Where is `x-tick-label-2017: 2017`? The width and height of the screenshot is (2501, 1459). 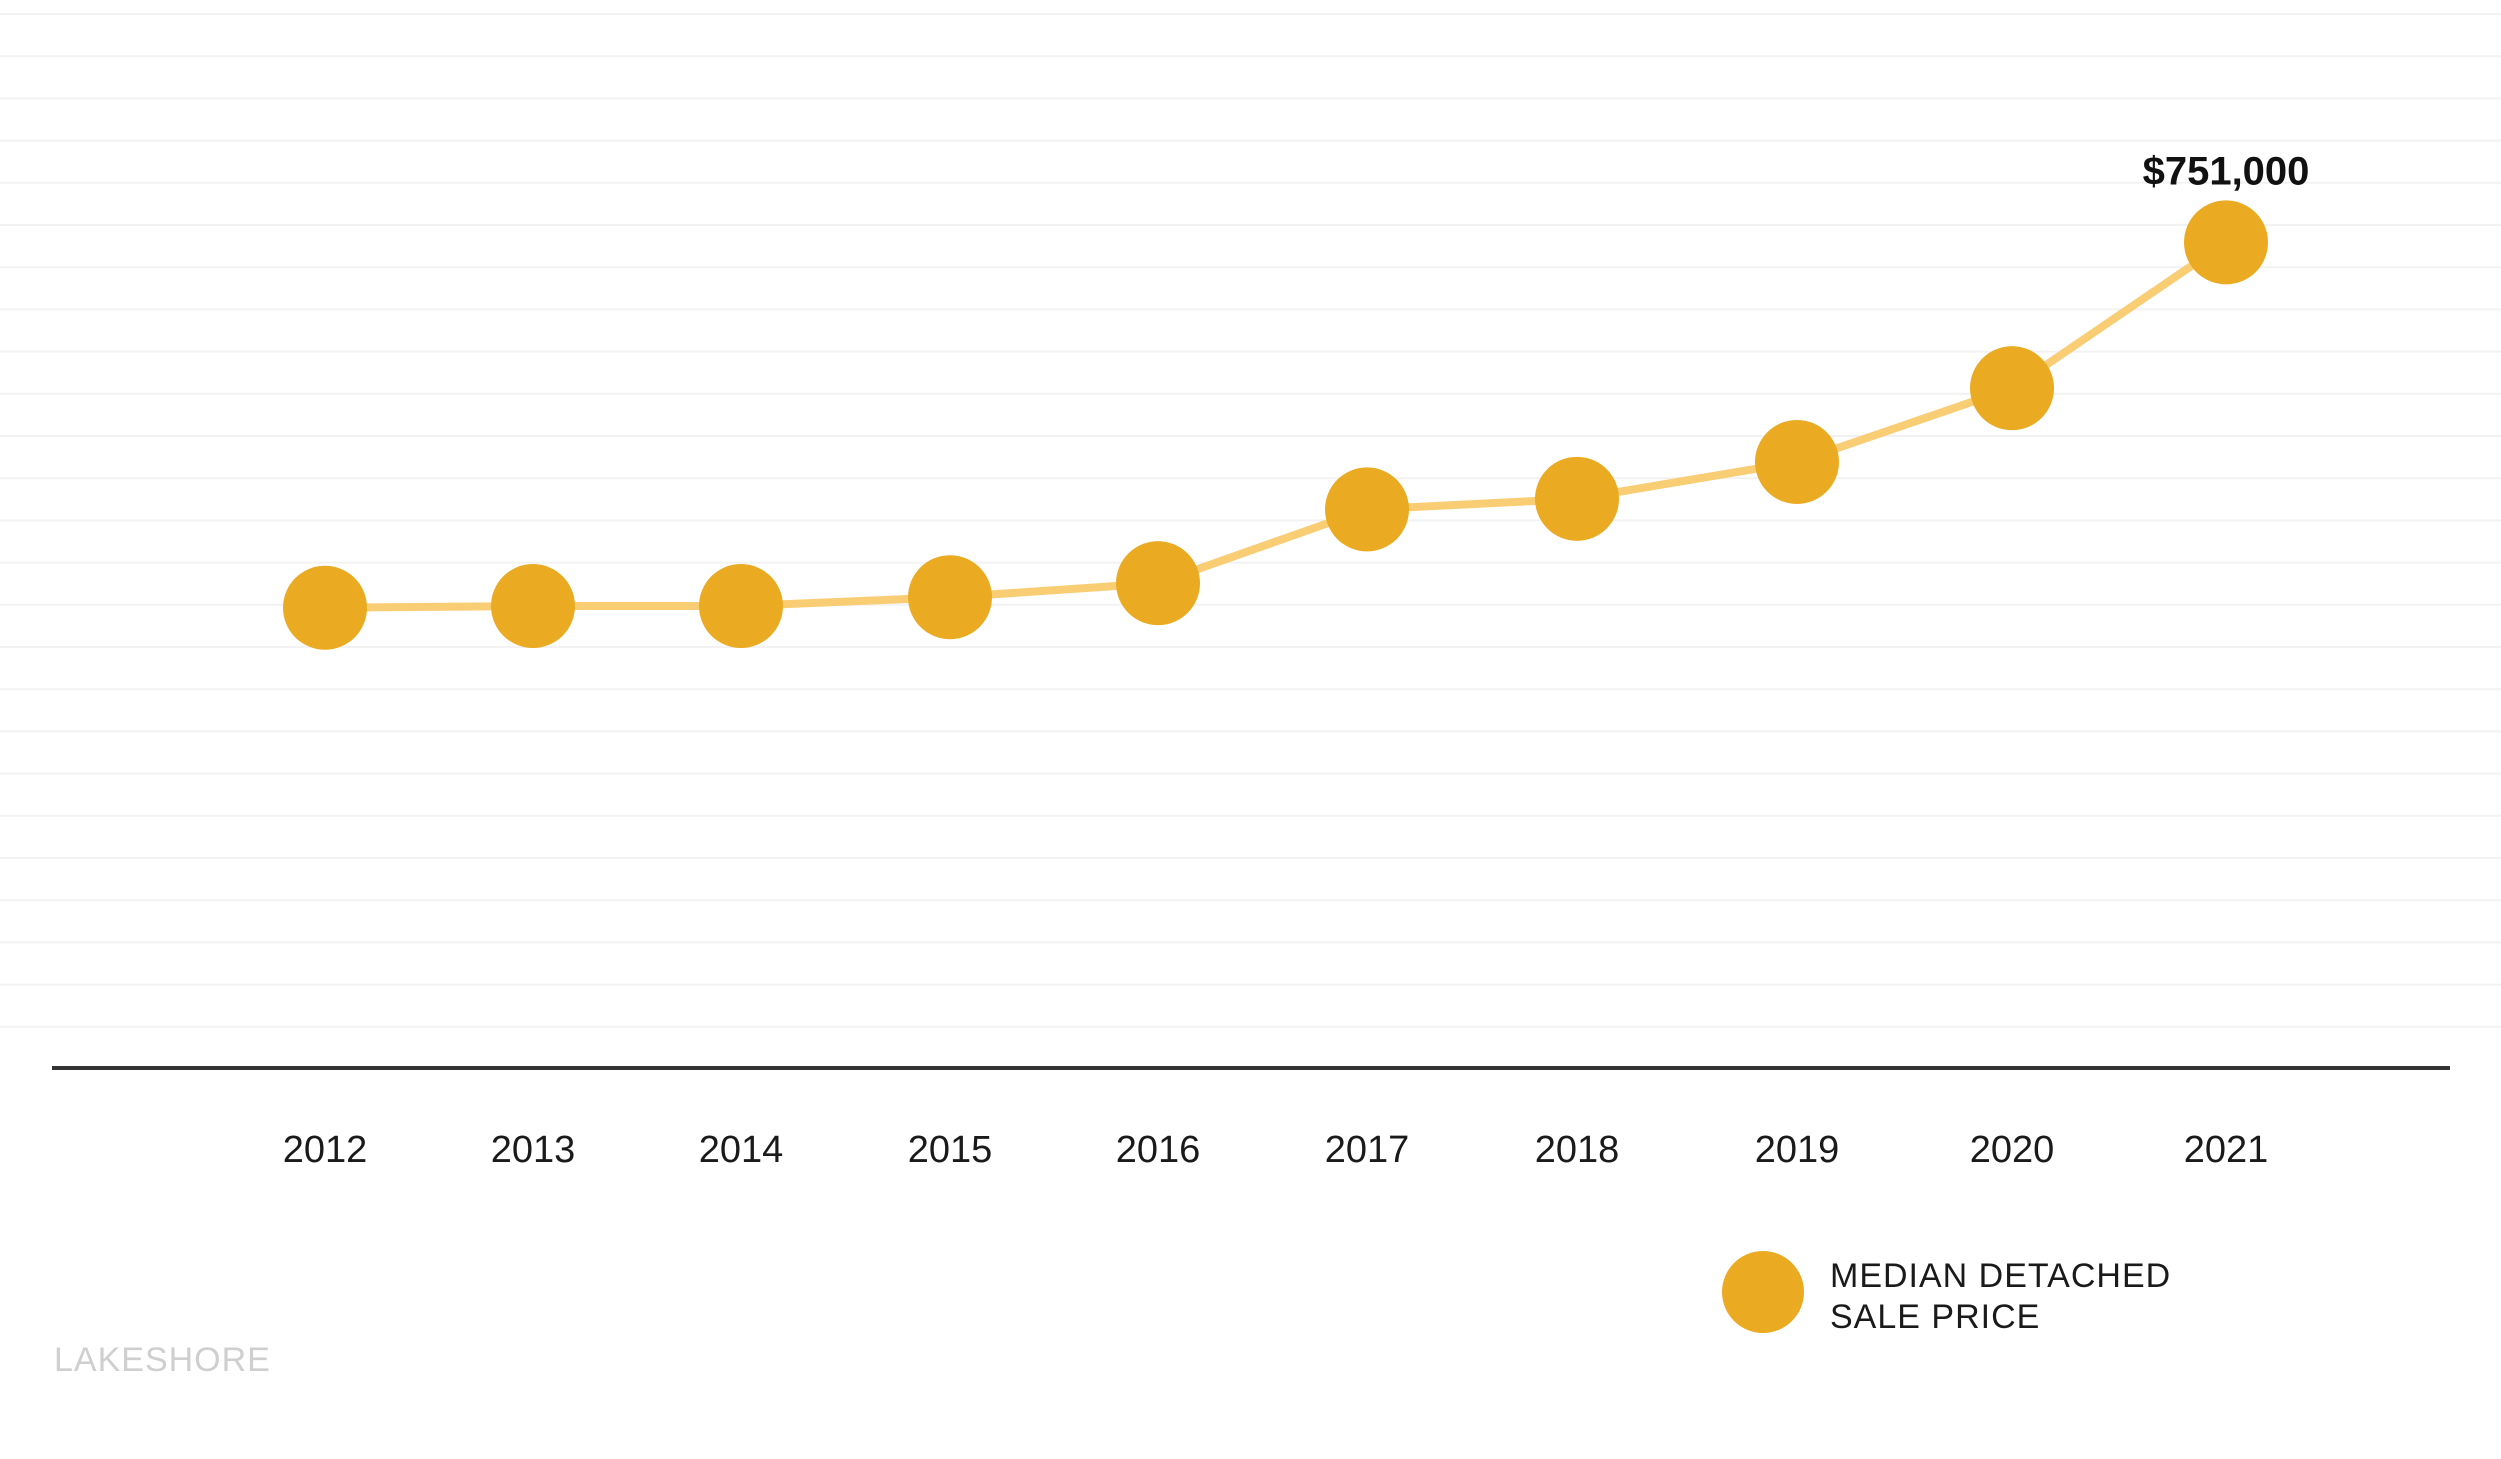 x-tick-label-2017: 2017 is located at coordinates (1367, 1150).